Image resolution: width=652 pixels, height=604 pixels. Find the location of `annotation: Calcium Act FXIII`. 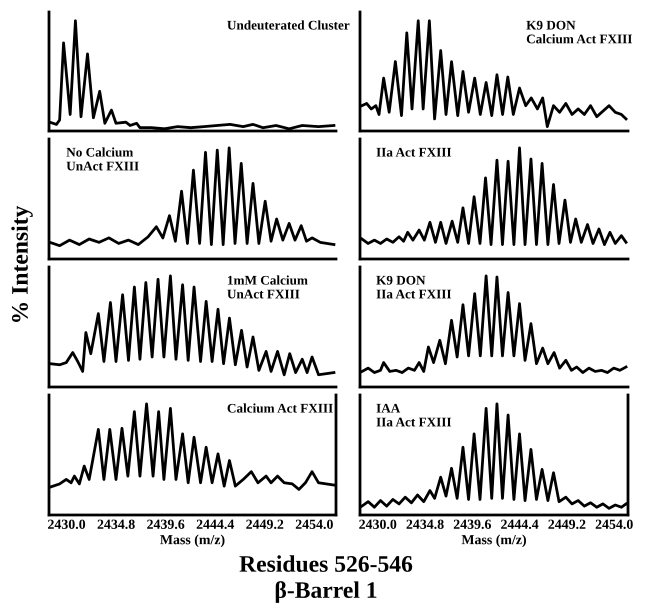

annotation: Calcium Act FXIII is located at coordinates (280, 408).